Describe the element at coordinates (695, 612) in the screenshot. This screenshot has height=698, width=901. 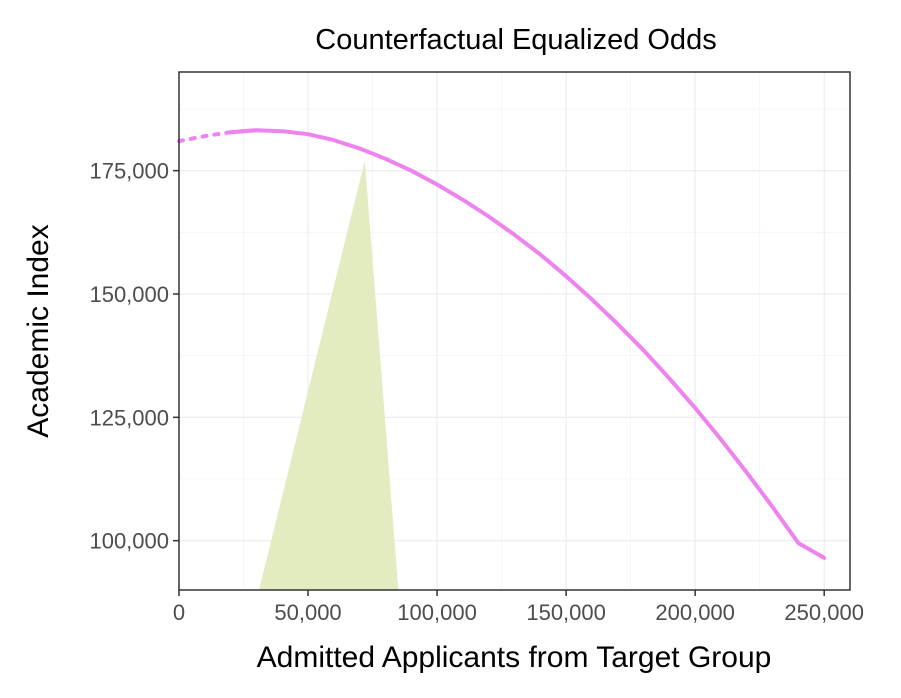
I see `x-tick-label: 200,000` at that location.